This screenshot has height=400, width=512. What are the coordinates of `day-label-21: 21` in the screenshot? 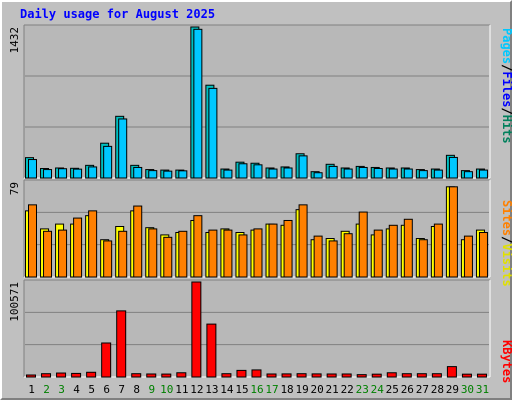 It's located at (332, 389).